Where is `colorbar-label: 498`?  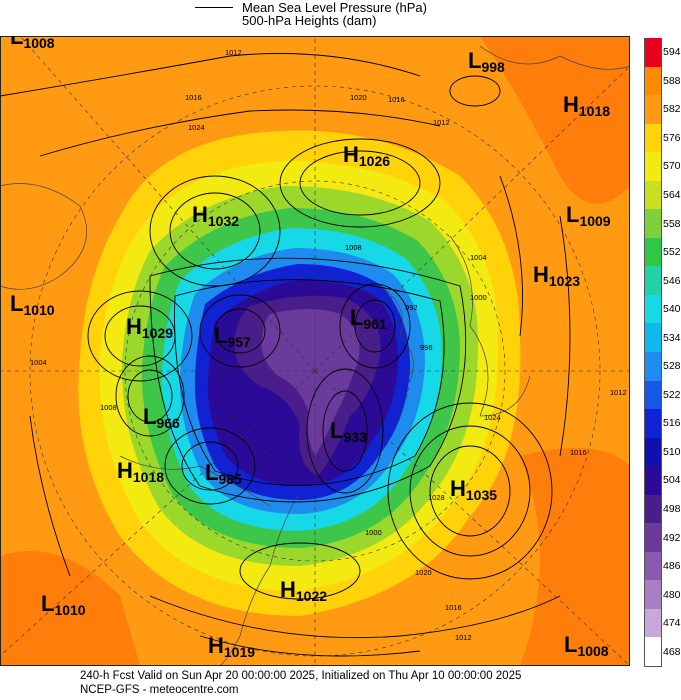 colorbar-label: 498 is located at coordinates (672, 509).